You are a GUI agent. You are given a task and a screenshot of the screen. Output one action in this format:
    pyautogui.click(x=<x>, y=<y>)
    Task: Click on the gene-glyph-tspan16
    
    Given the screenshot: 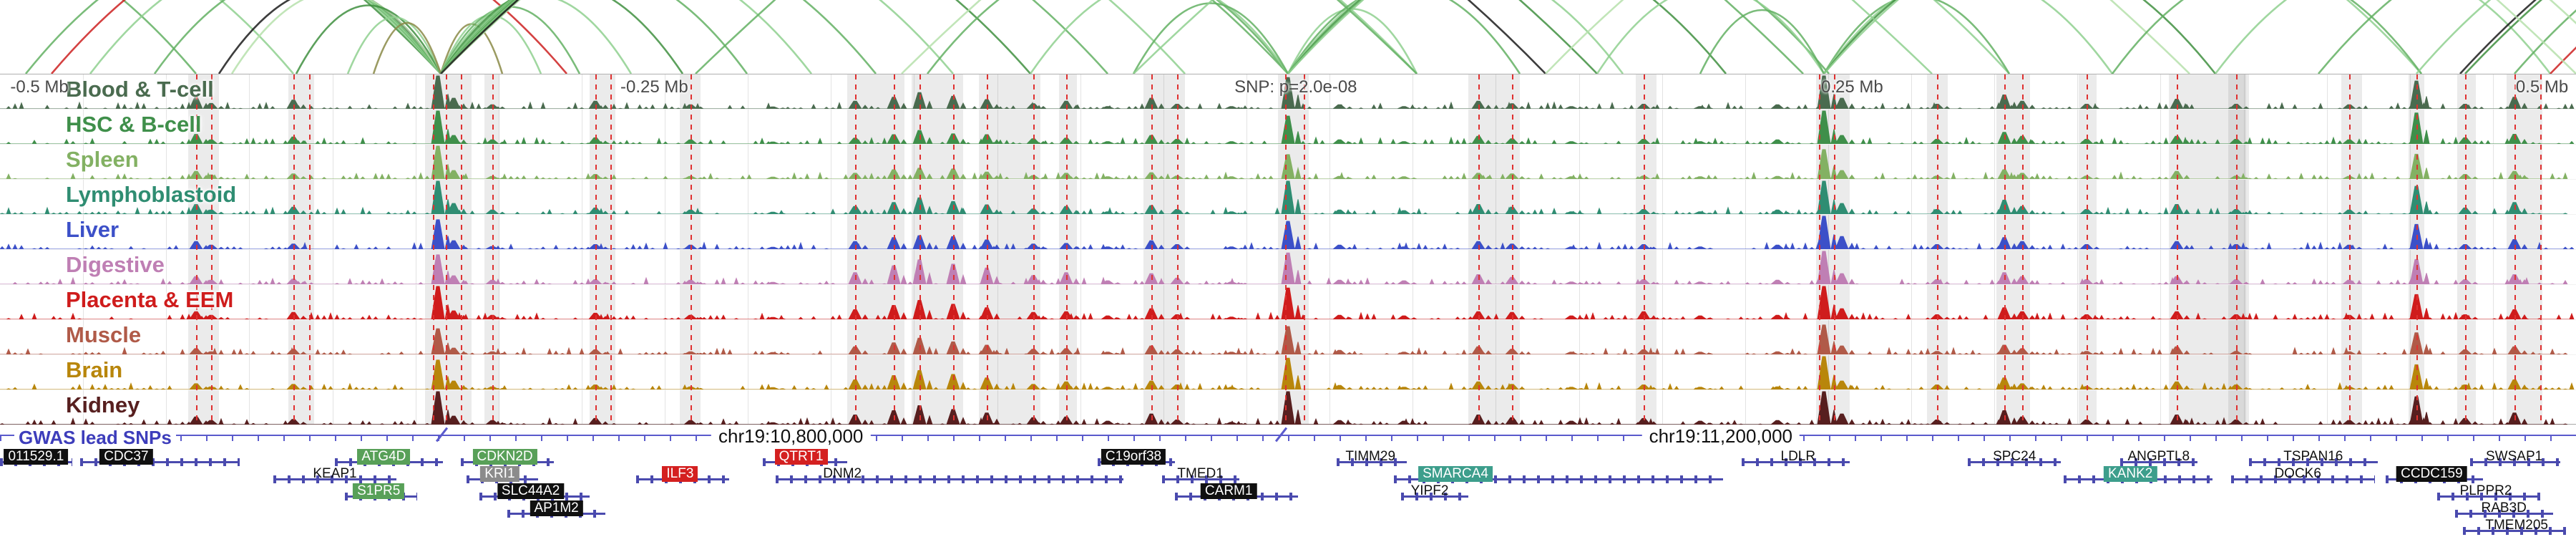 What is the action you would take?
    pyautogui.click(x=2313, y=462)
    